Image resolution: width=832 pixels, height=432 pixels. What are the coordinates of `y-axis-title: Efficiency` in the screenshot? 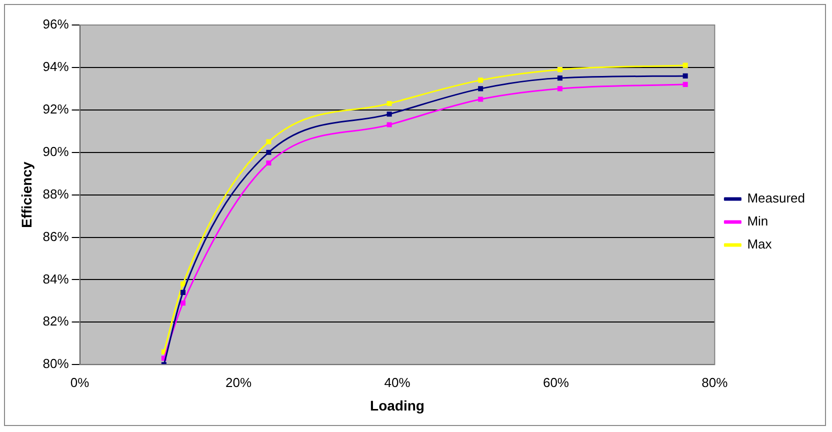 It's located at (26, 195).